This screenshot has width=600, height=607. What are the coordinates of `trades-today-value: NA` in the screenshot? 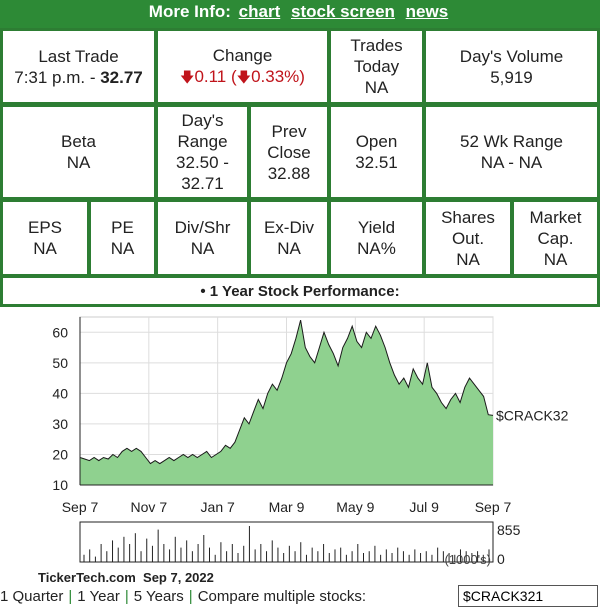 It's located at (376, 87).